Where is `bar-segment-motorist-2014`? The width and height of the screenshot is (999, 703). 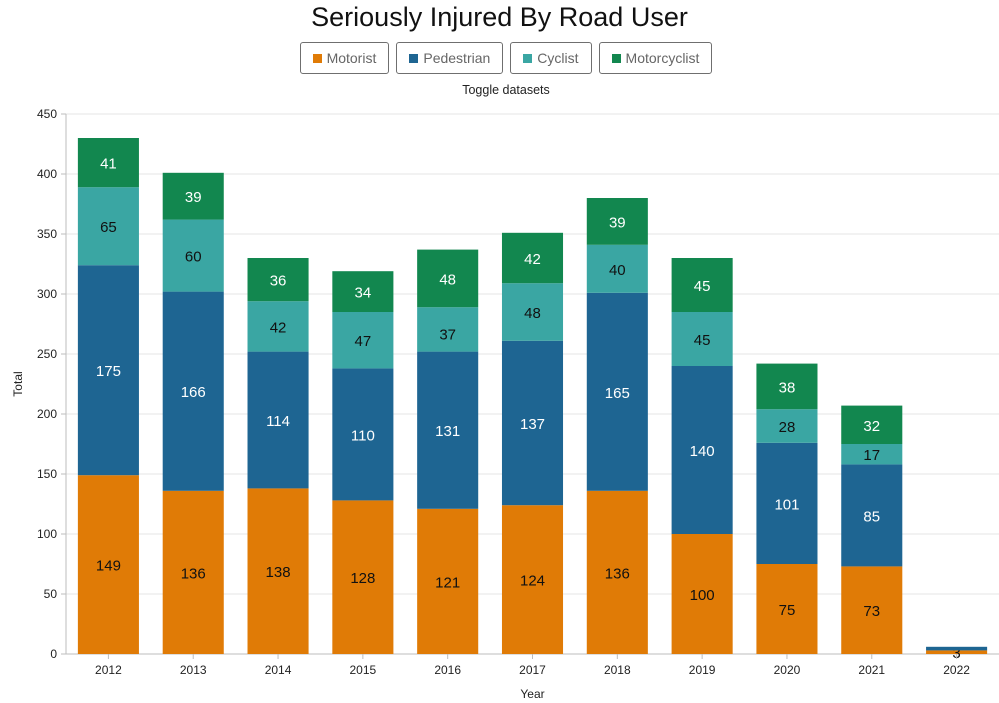
bar-segment-motorist-2014 is located at coordinates (278, 571).